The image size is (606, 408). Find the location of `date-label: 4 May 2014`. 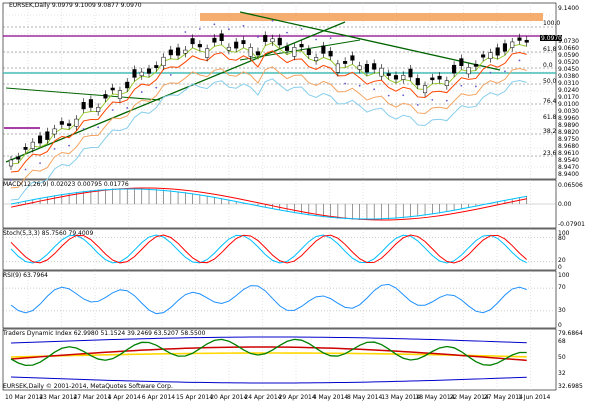

date-label: 4 May 2014 is located at coordinates (330, 397).